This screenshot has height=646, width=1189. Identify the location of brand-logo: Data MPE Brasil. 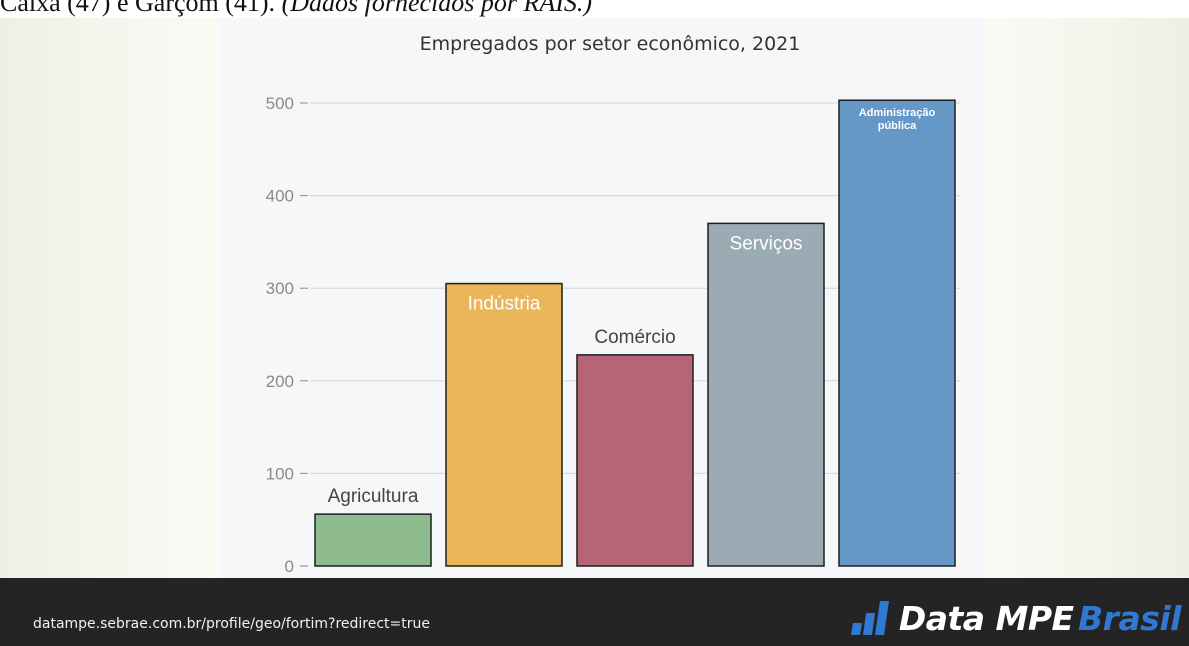
(1014, 618).